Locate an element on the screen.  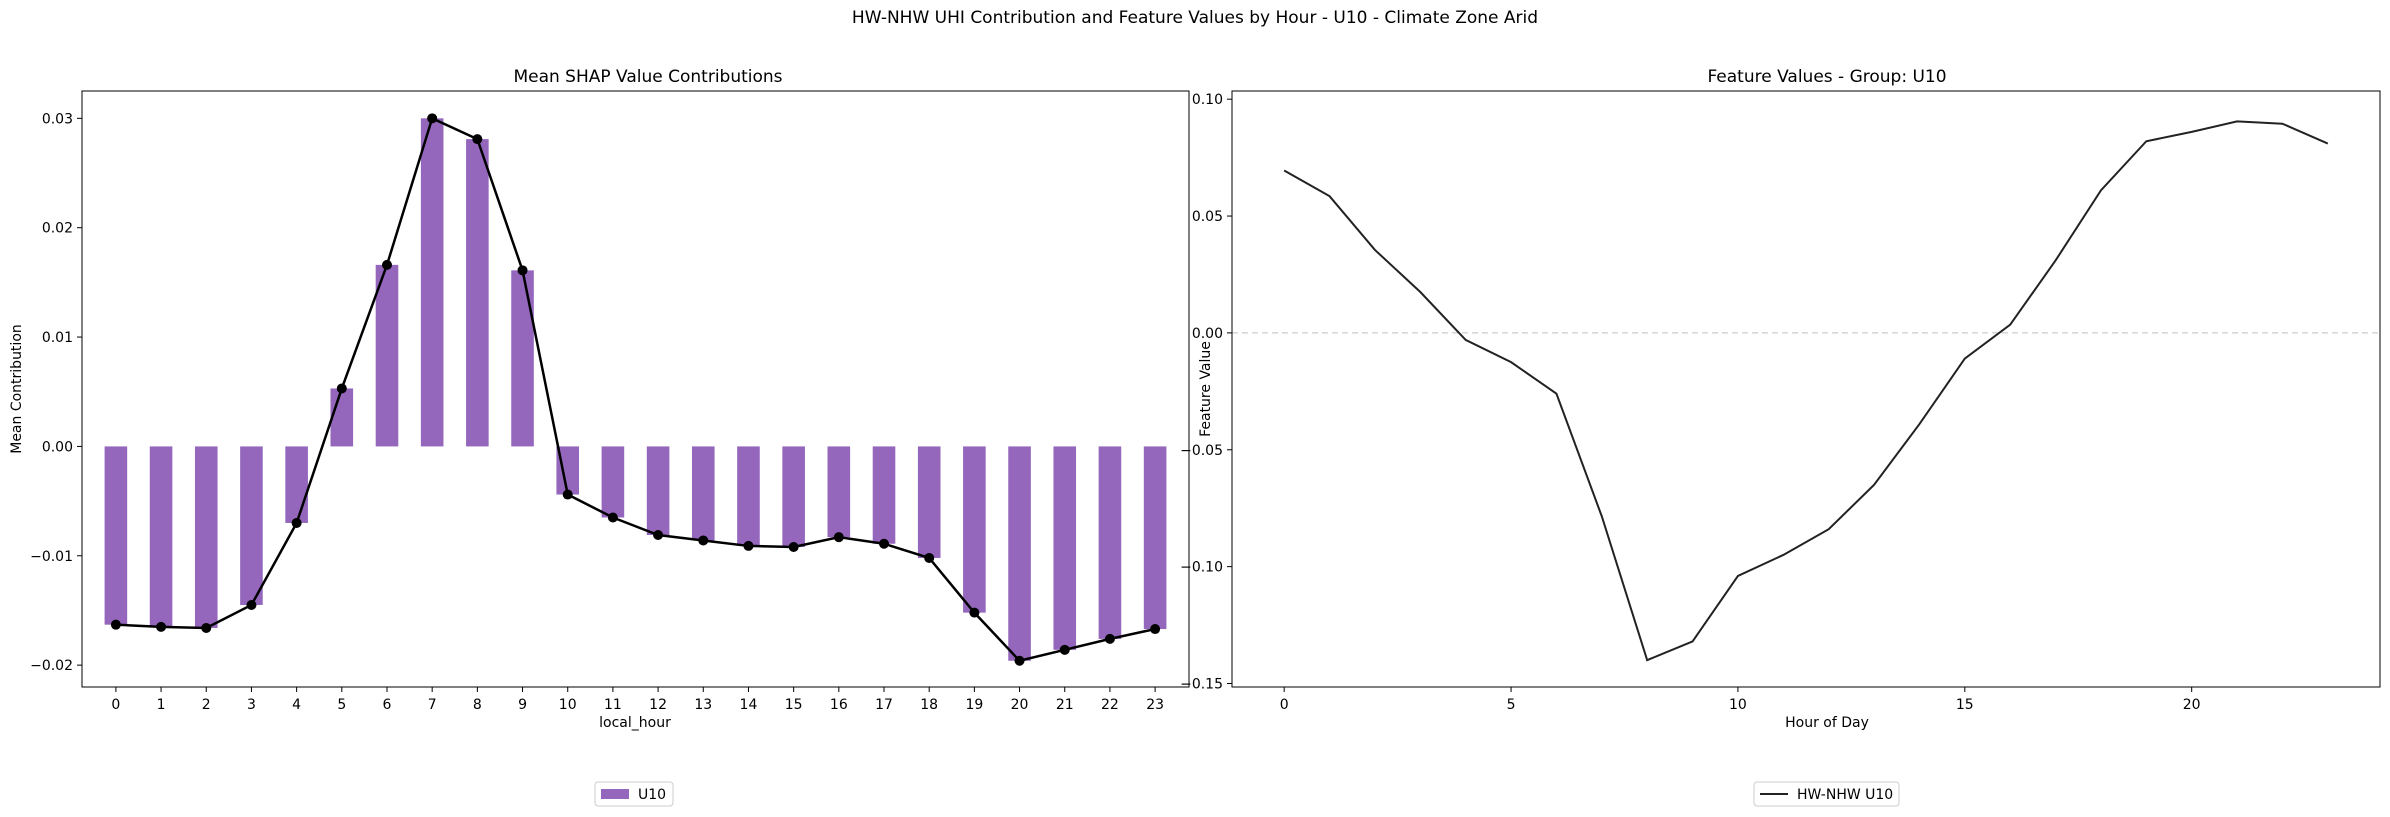
left-legend: U10 is located at coordinates (634, 794).